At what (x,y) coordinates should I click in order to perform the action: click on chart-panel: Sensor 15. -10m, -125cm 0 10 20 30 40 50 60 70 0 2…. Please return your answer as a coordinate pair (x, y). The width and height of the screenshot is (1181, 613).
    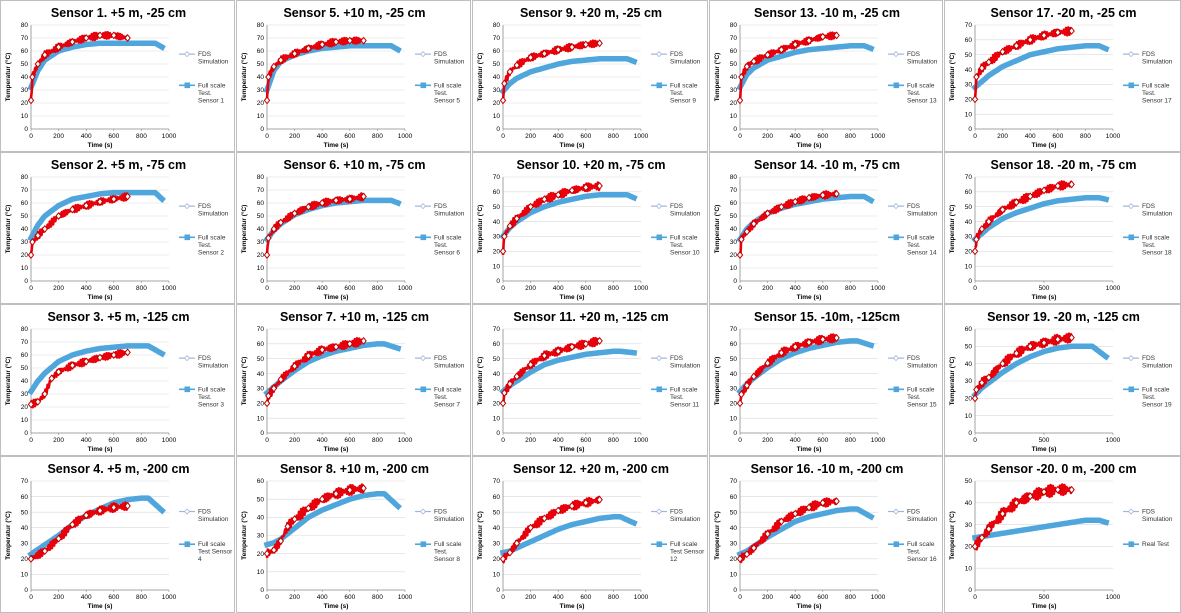
    Looking at the image, I should click on (826, 380).